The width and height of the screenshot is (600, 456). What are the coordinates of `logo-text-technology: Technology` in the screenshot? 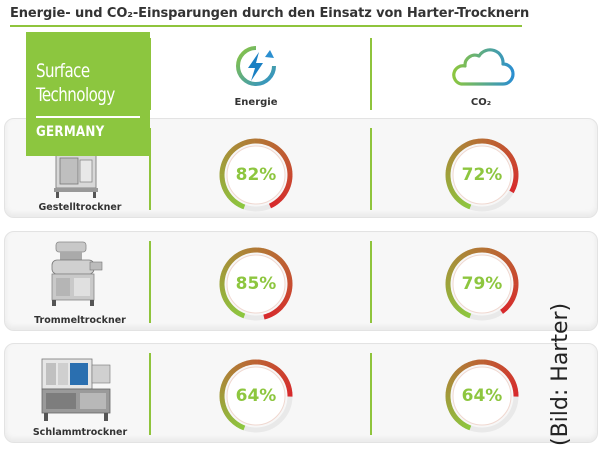 It's located at (75, 95).